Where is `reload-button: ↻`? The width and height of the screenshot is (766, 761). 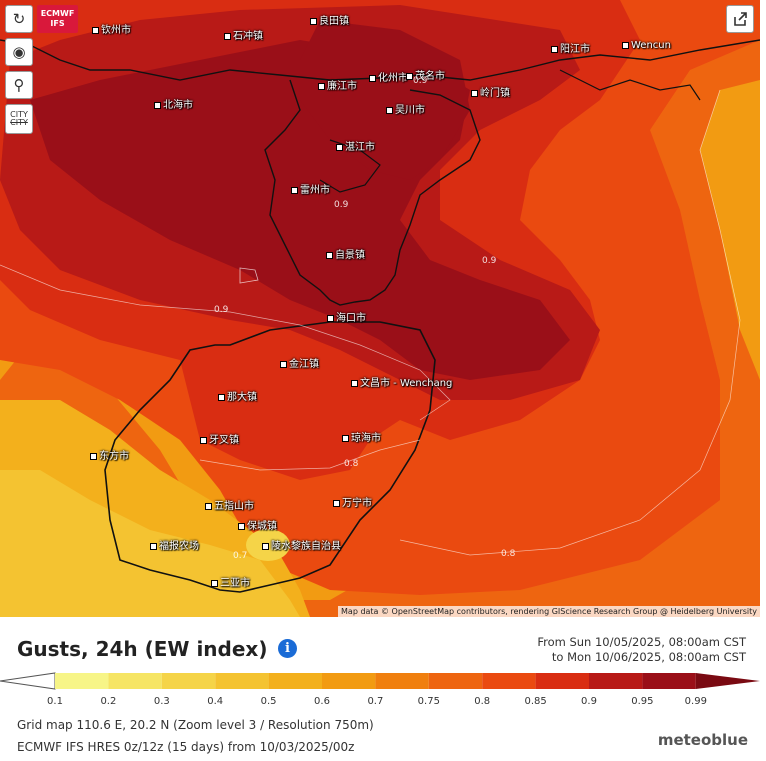
reload-button: ↻ is located at coordinates (19, 19).